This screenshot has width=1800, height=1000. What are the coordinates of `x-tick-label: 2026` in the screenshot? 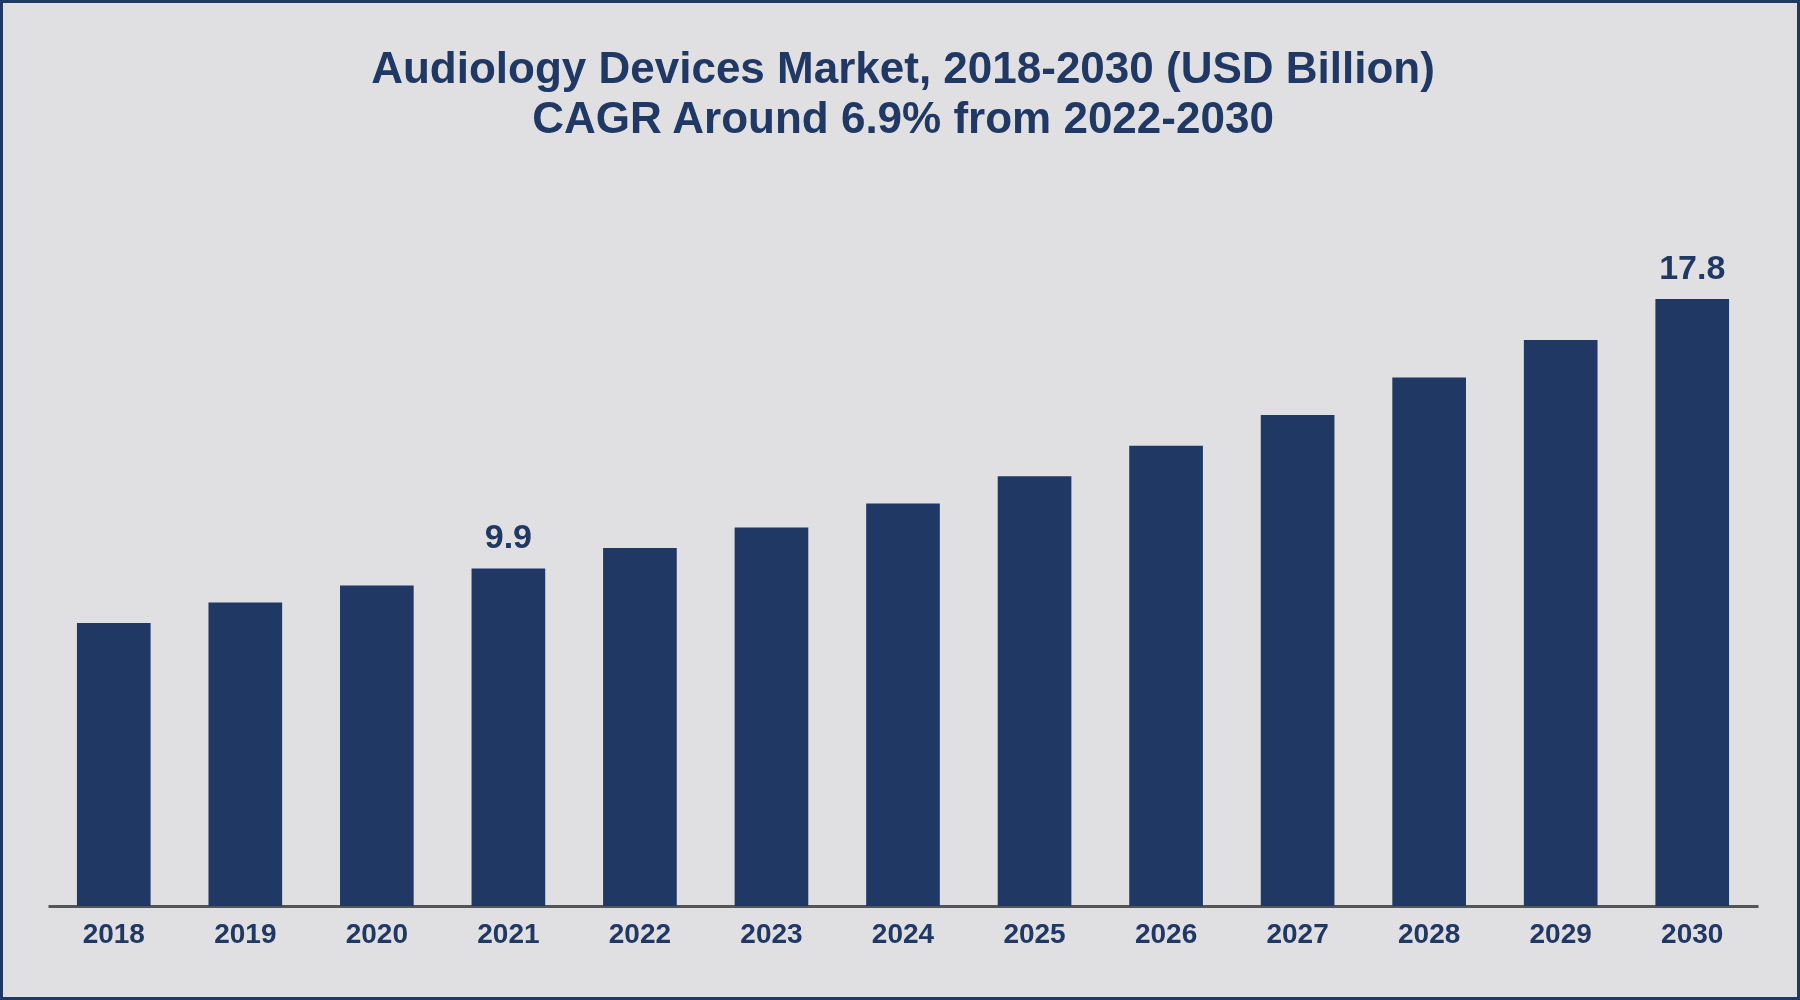 It's located at (1166, 933).